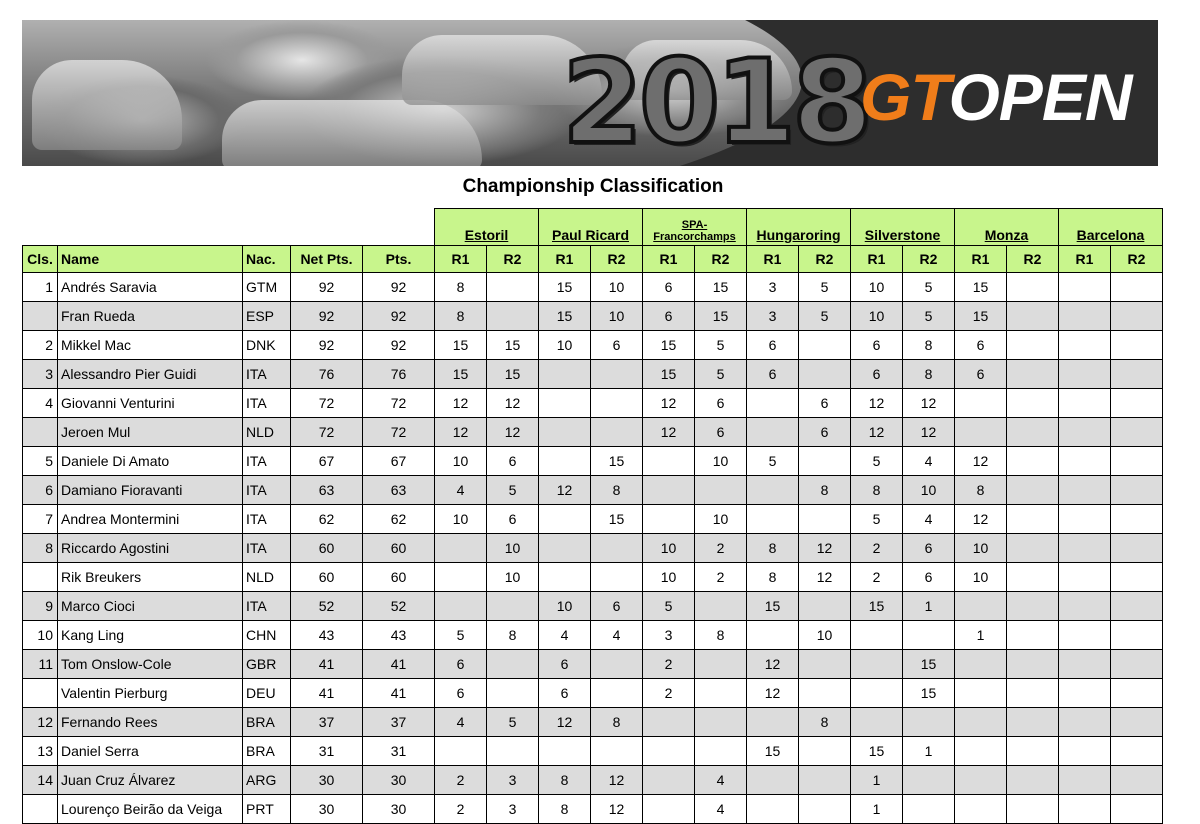 The height and width of the screenshot is (824, 1200). I want to click on cell-cls: 7, so click(40, 519).